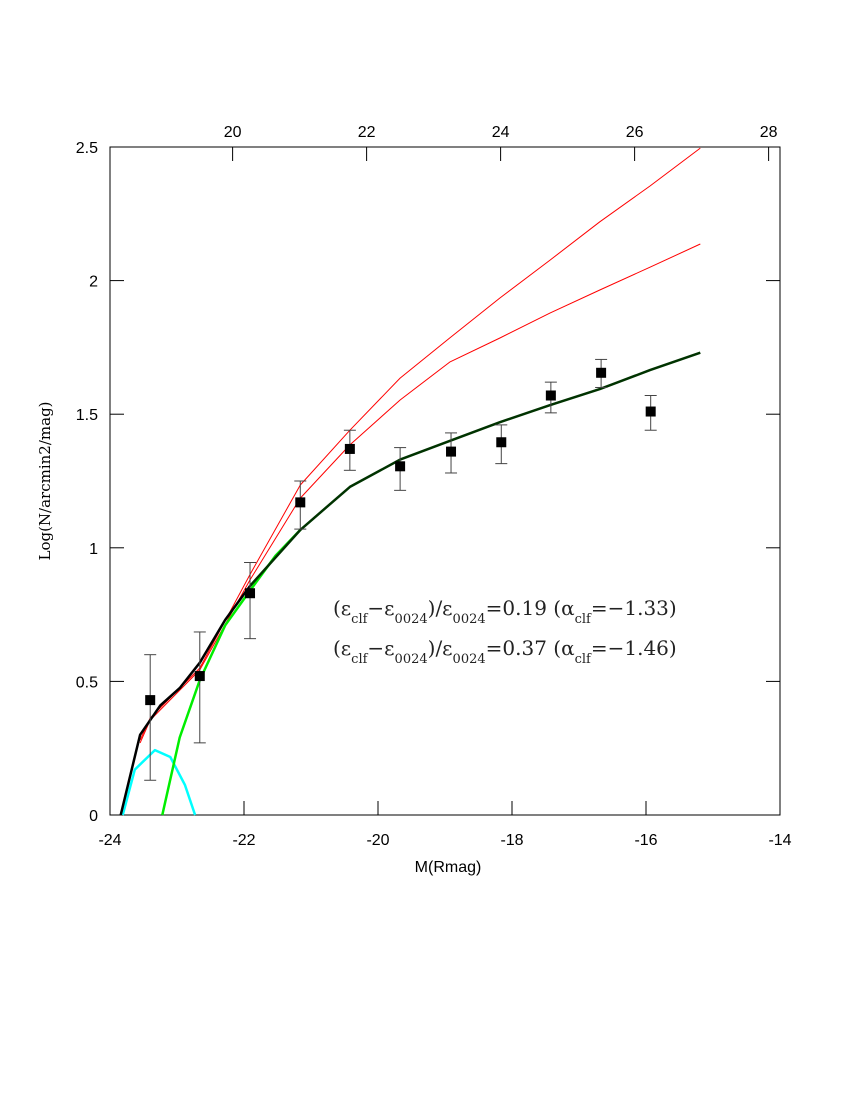  What do you see at coordinates (243, 840) in the screenshot?
I see `x-tick-label: -22` at bounding box center [243, 840].